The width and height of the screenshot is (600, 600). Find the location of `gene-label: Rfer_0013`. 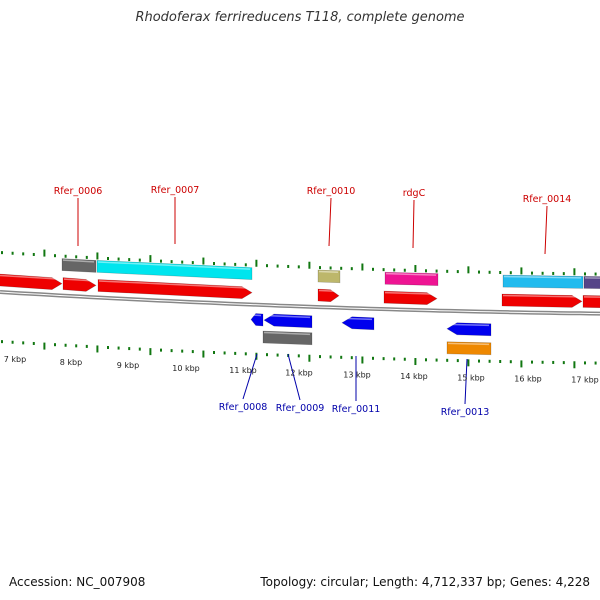

gene-label: Rfer_0013 is located at coordinates (465, 412).